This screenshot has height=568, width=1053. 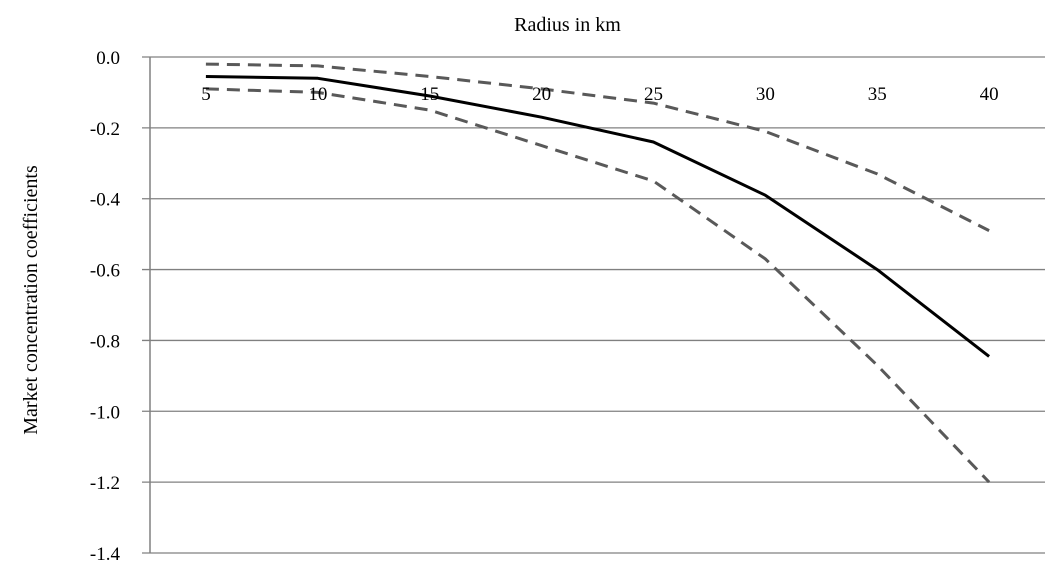 I want to click on y-axis-title: Market concentration coefficients, so click(x=31, y=300).